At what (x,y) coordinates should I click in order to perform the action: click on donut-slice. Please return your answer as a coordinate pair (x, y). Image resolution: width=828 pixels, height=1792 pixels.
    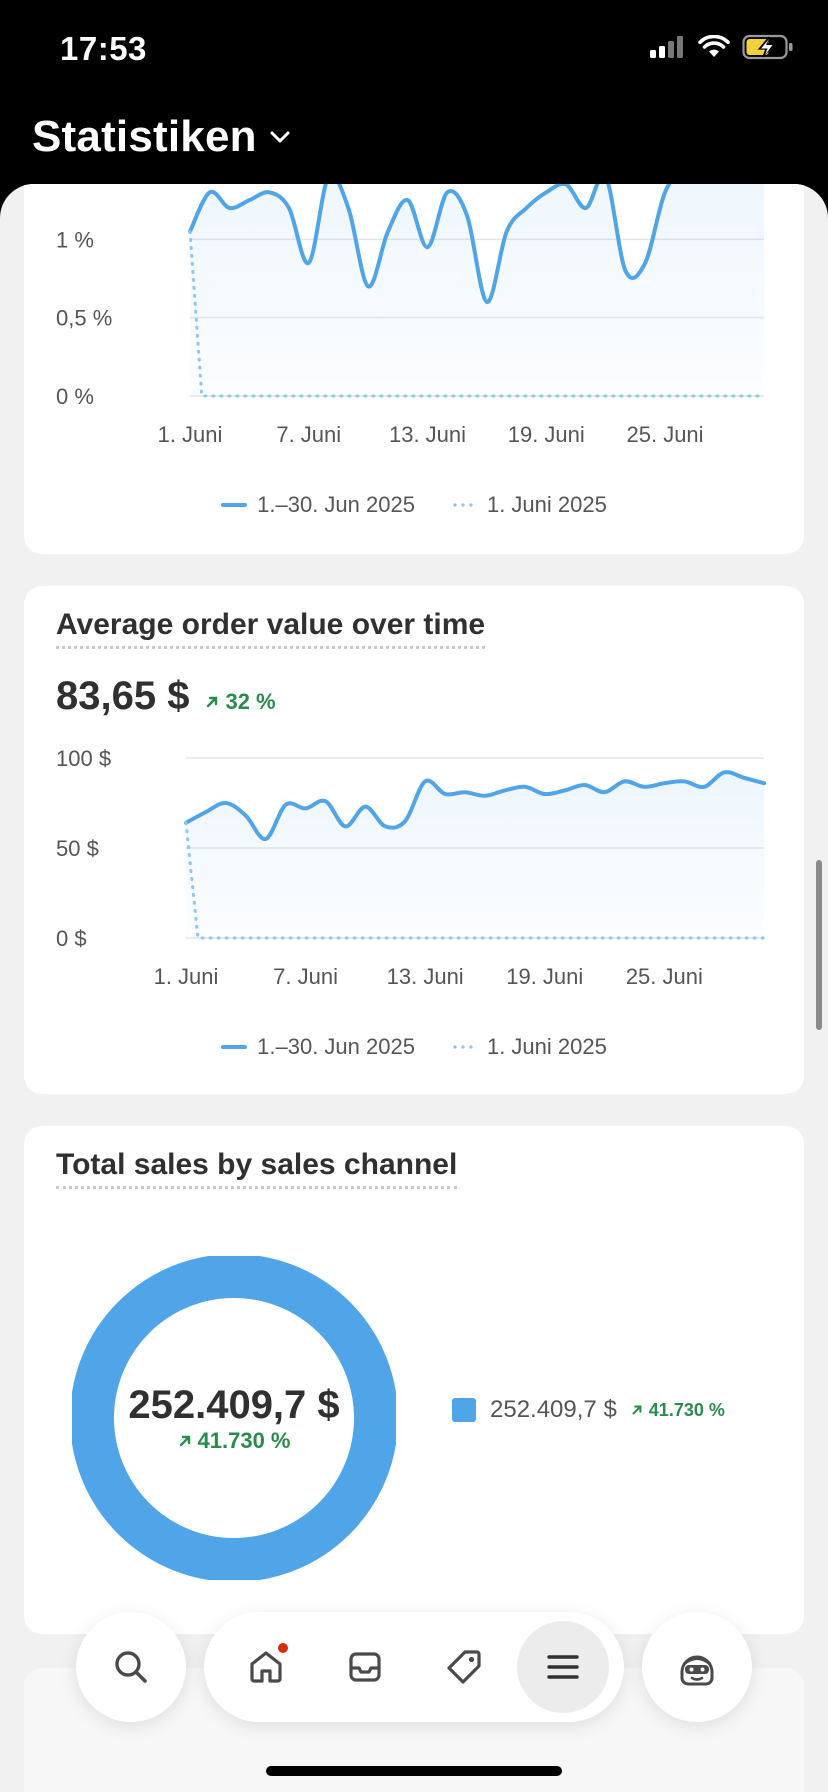
    Looking at the image, I should click on (234, 1418).